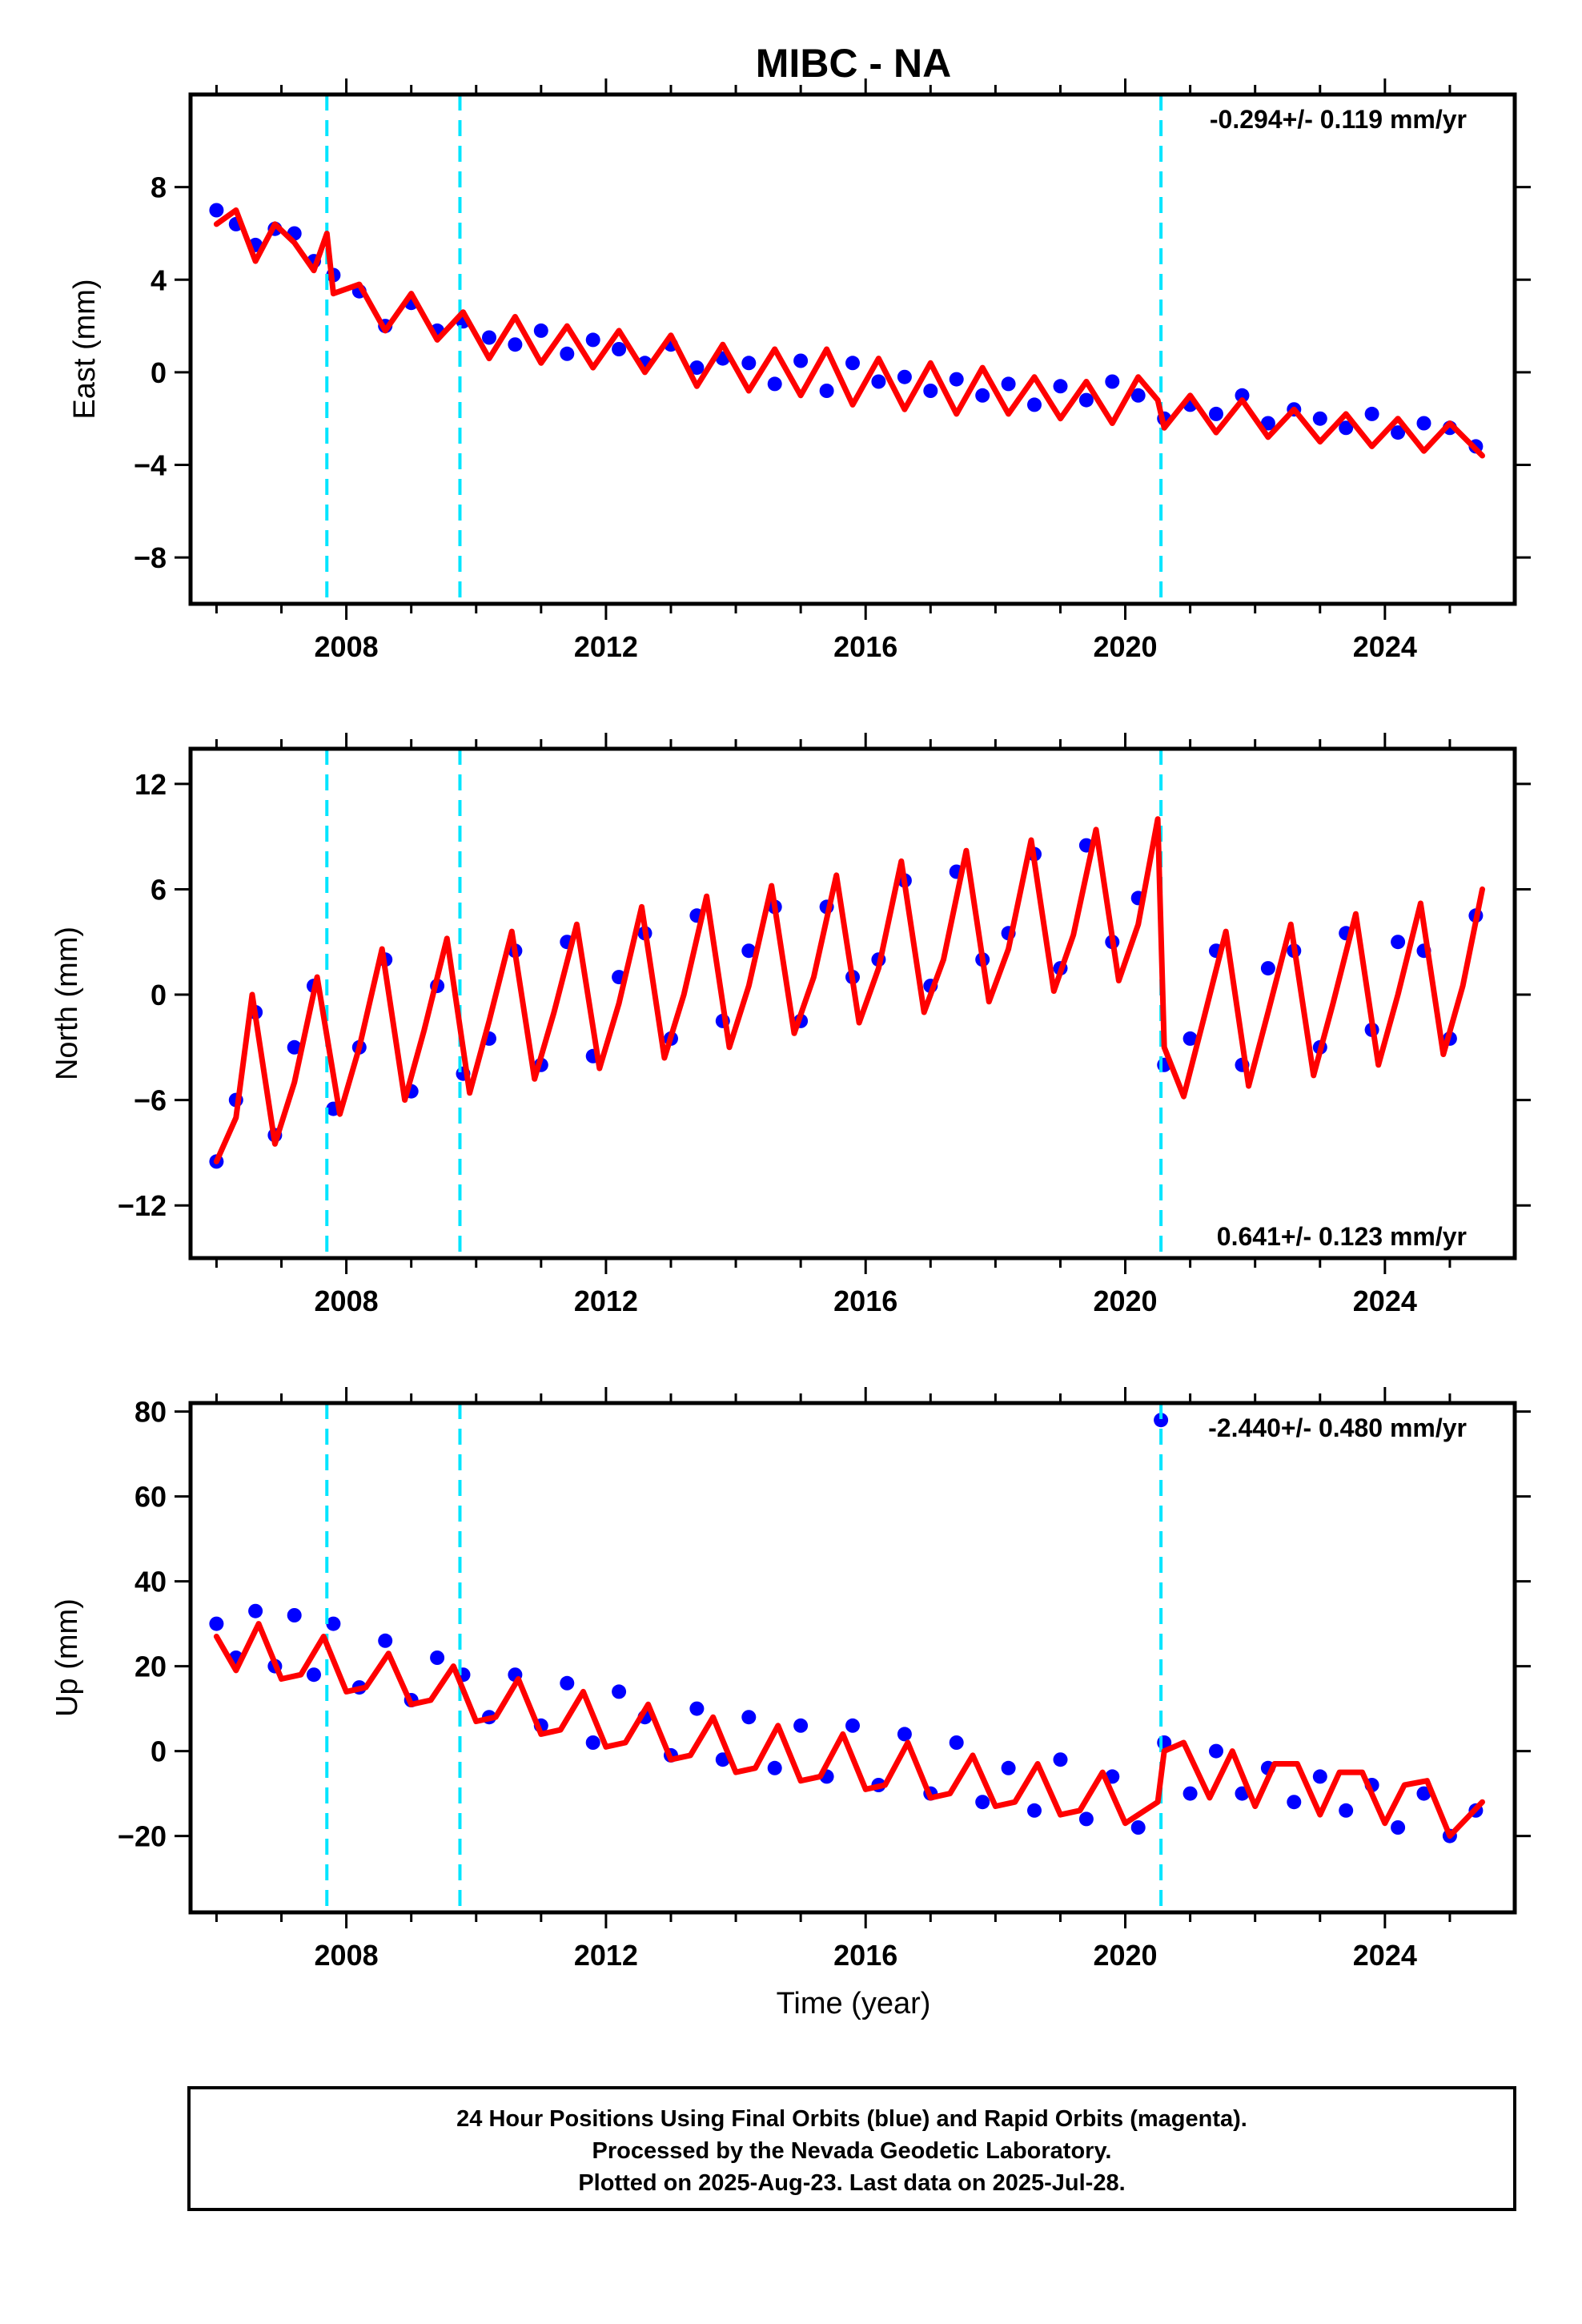 The width and height of the screenshot is (1582, 2324). What do you see at coordinates (151, 1412) in the screenshot?
I see `up-y-tick-label: 80` at bounding box center [151, 1412].